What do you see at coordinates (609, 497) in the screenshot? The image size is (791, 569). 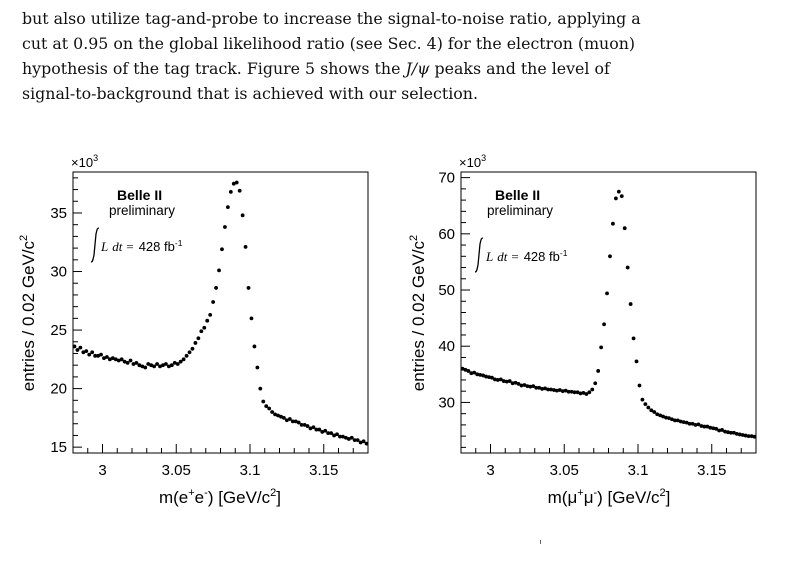 I see `x-axis-label: m(μ+μ-) [GeV/c2]` at bounding box center [609, 497].